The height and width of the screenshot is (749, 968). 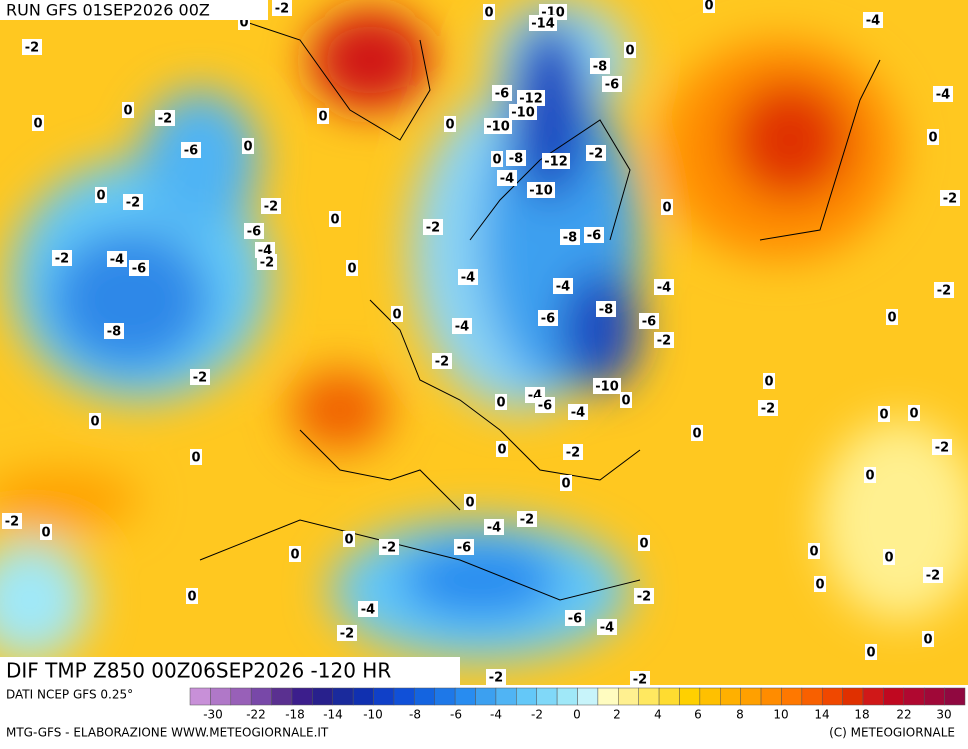 What do you see at coordinates (892, 733) in the screenshot?
I see `copyright-label: (C) METEOGIORNALE` at bounding box center [892, 733].